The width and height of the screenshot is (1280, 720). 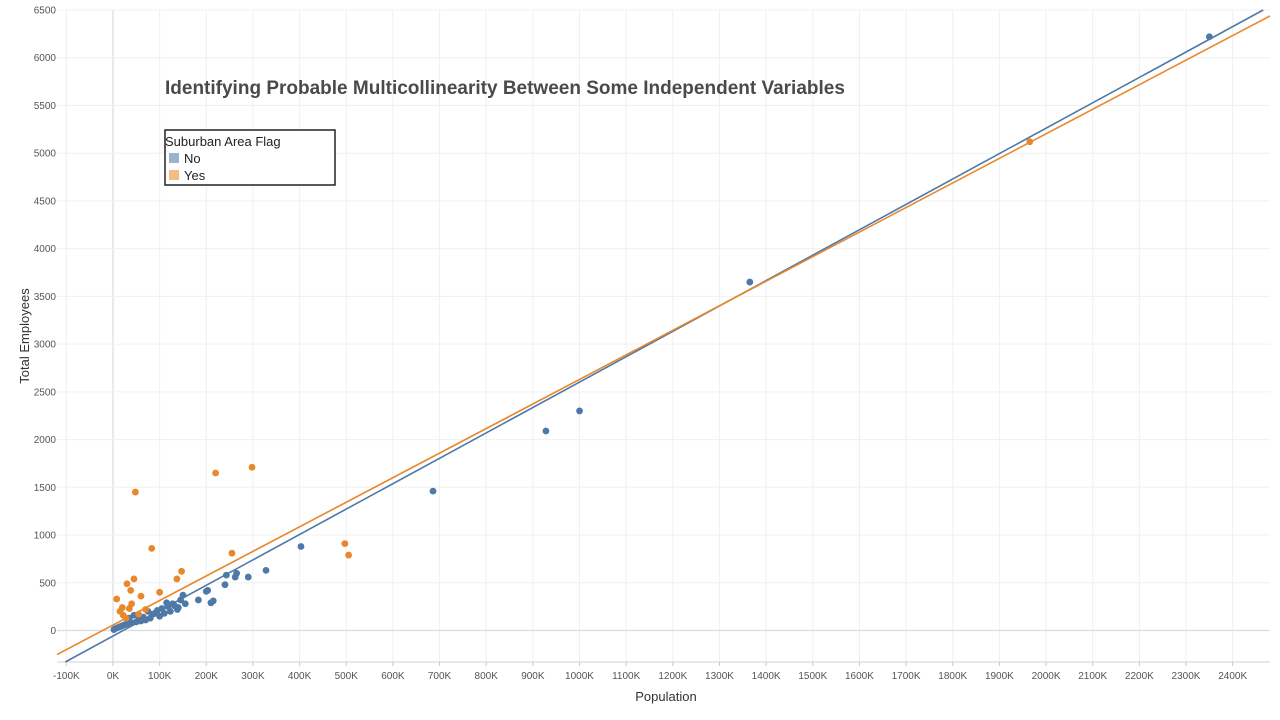 What do you see at coordinates (672, 676) in the screenshot?
I see `x-tick-label: 1200K` at bounding box center [672, 676].